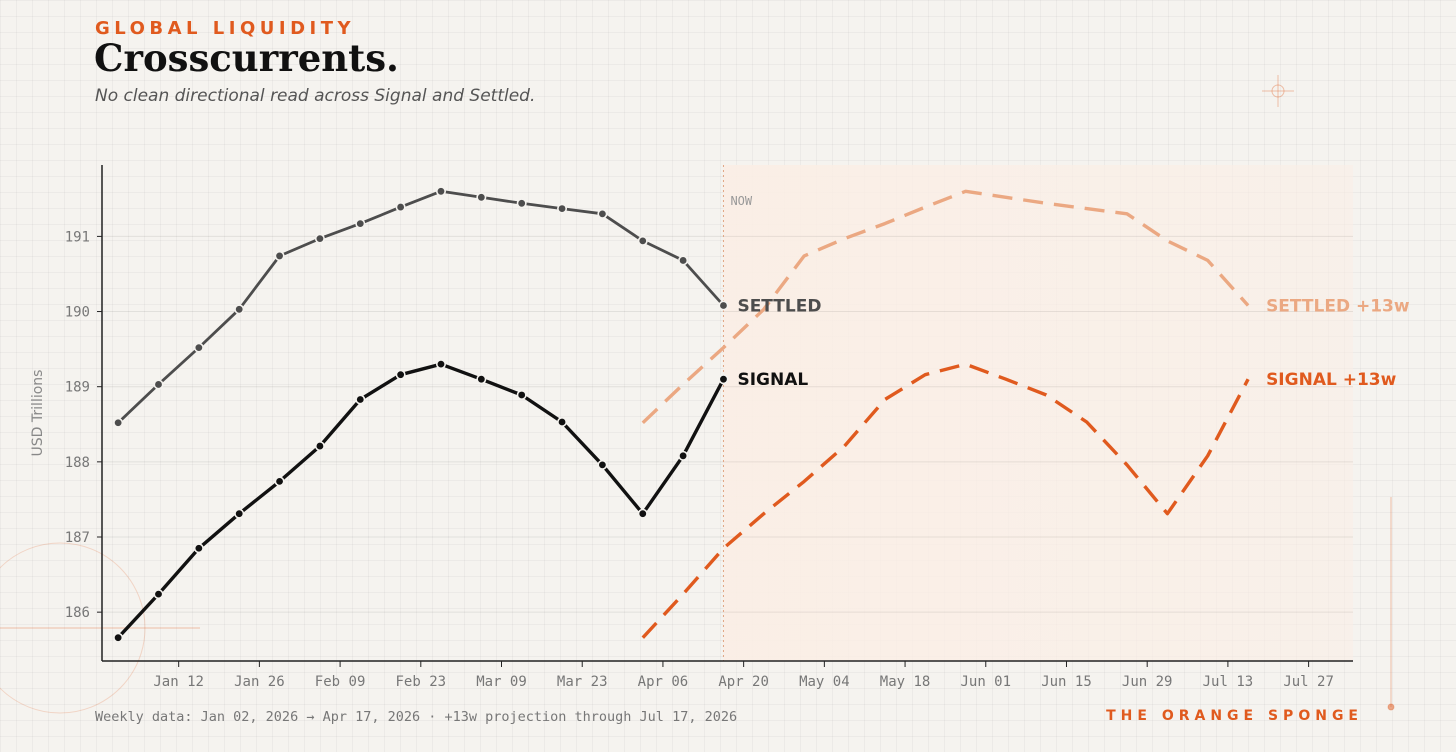  What do you see at coordinates (77, 237) in the screenshot?
I see `y-tick-label: 191` at bounding box center [77, 237].